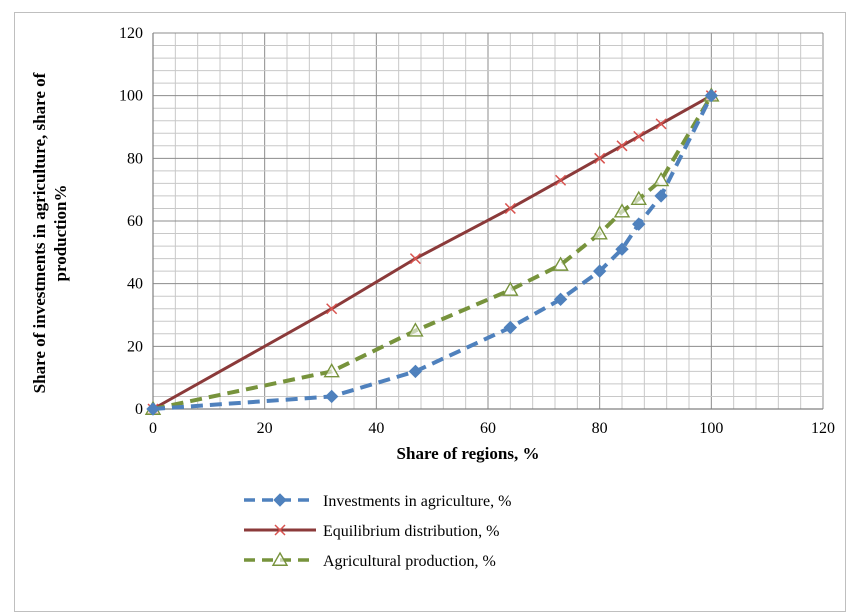 The width and height of the screenshot is (848, 613). Describe the element at coordinates (131, 33) in the screenshot. I see `y-tick-label: 120` at that location.